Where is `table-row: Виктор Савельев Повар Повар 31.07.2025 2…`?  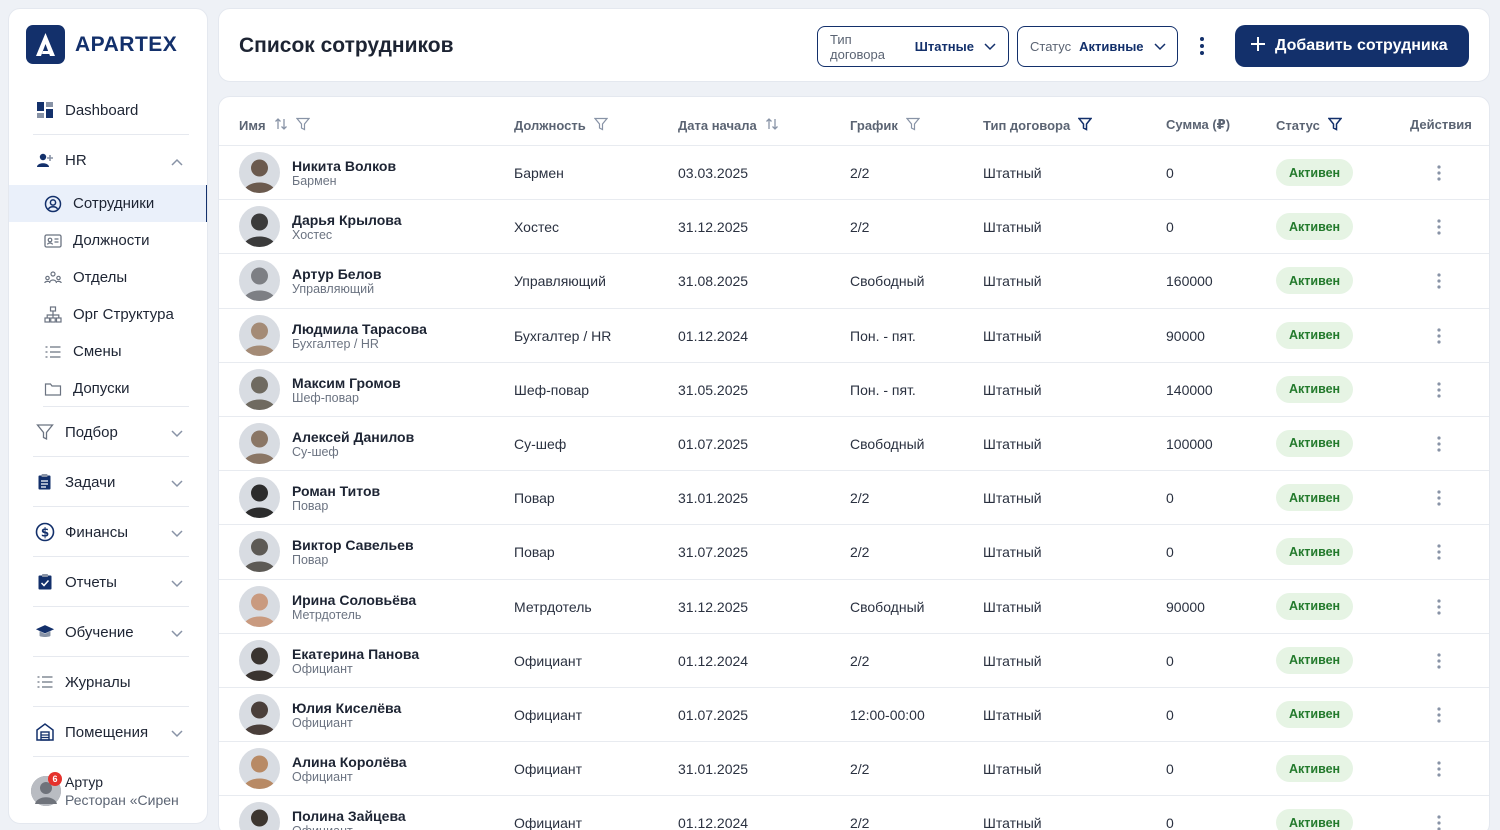
table-row: Виктор Савельев Повар Повар 31.07.2025 2… is located at coordinates (854, 551).